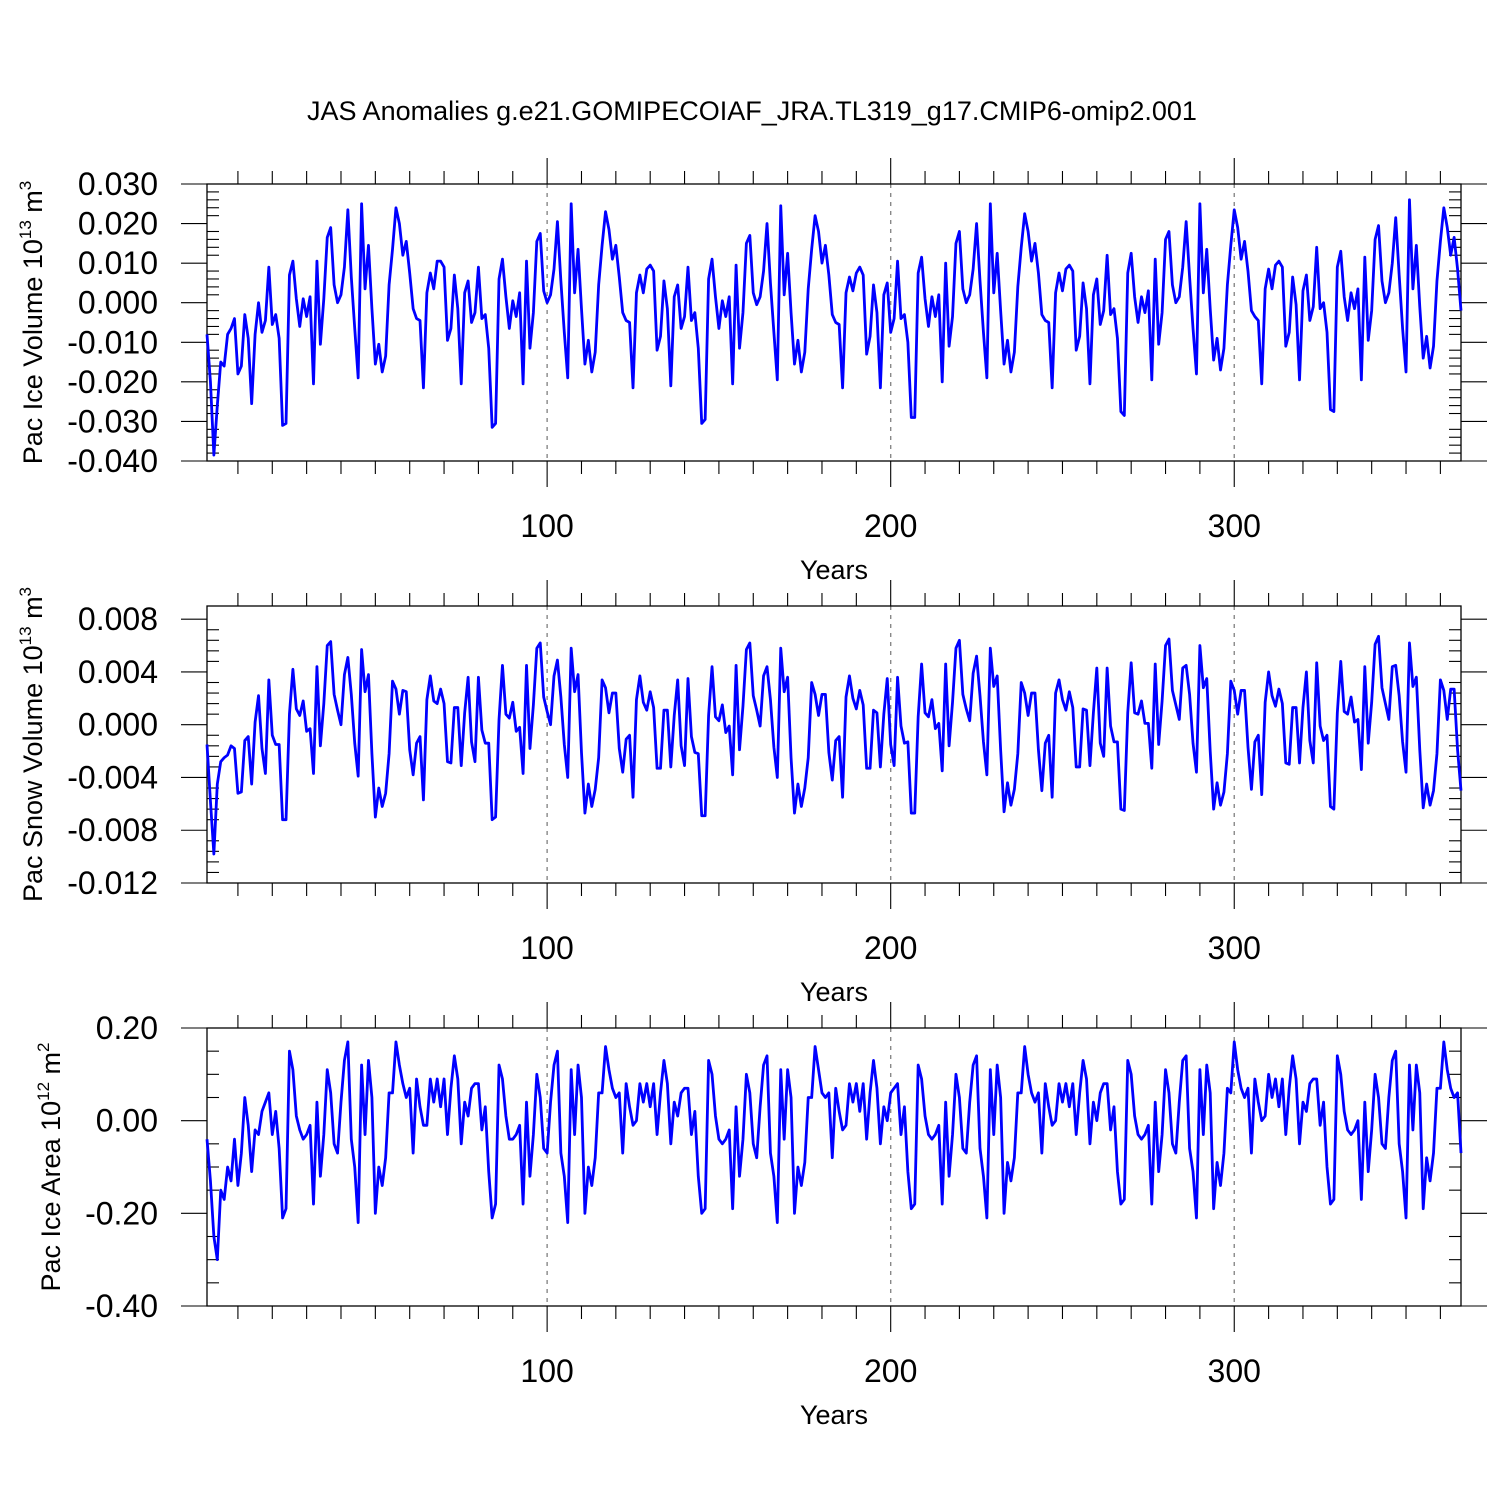 The width and height of the screenshot is (1500, 1500). What do you see at coordinates (1234, 526) in the screenshot?
I see `ice-volume-x-tick-label: 300` at bounding box center [1234, 526].